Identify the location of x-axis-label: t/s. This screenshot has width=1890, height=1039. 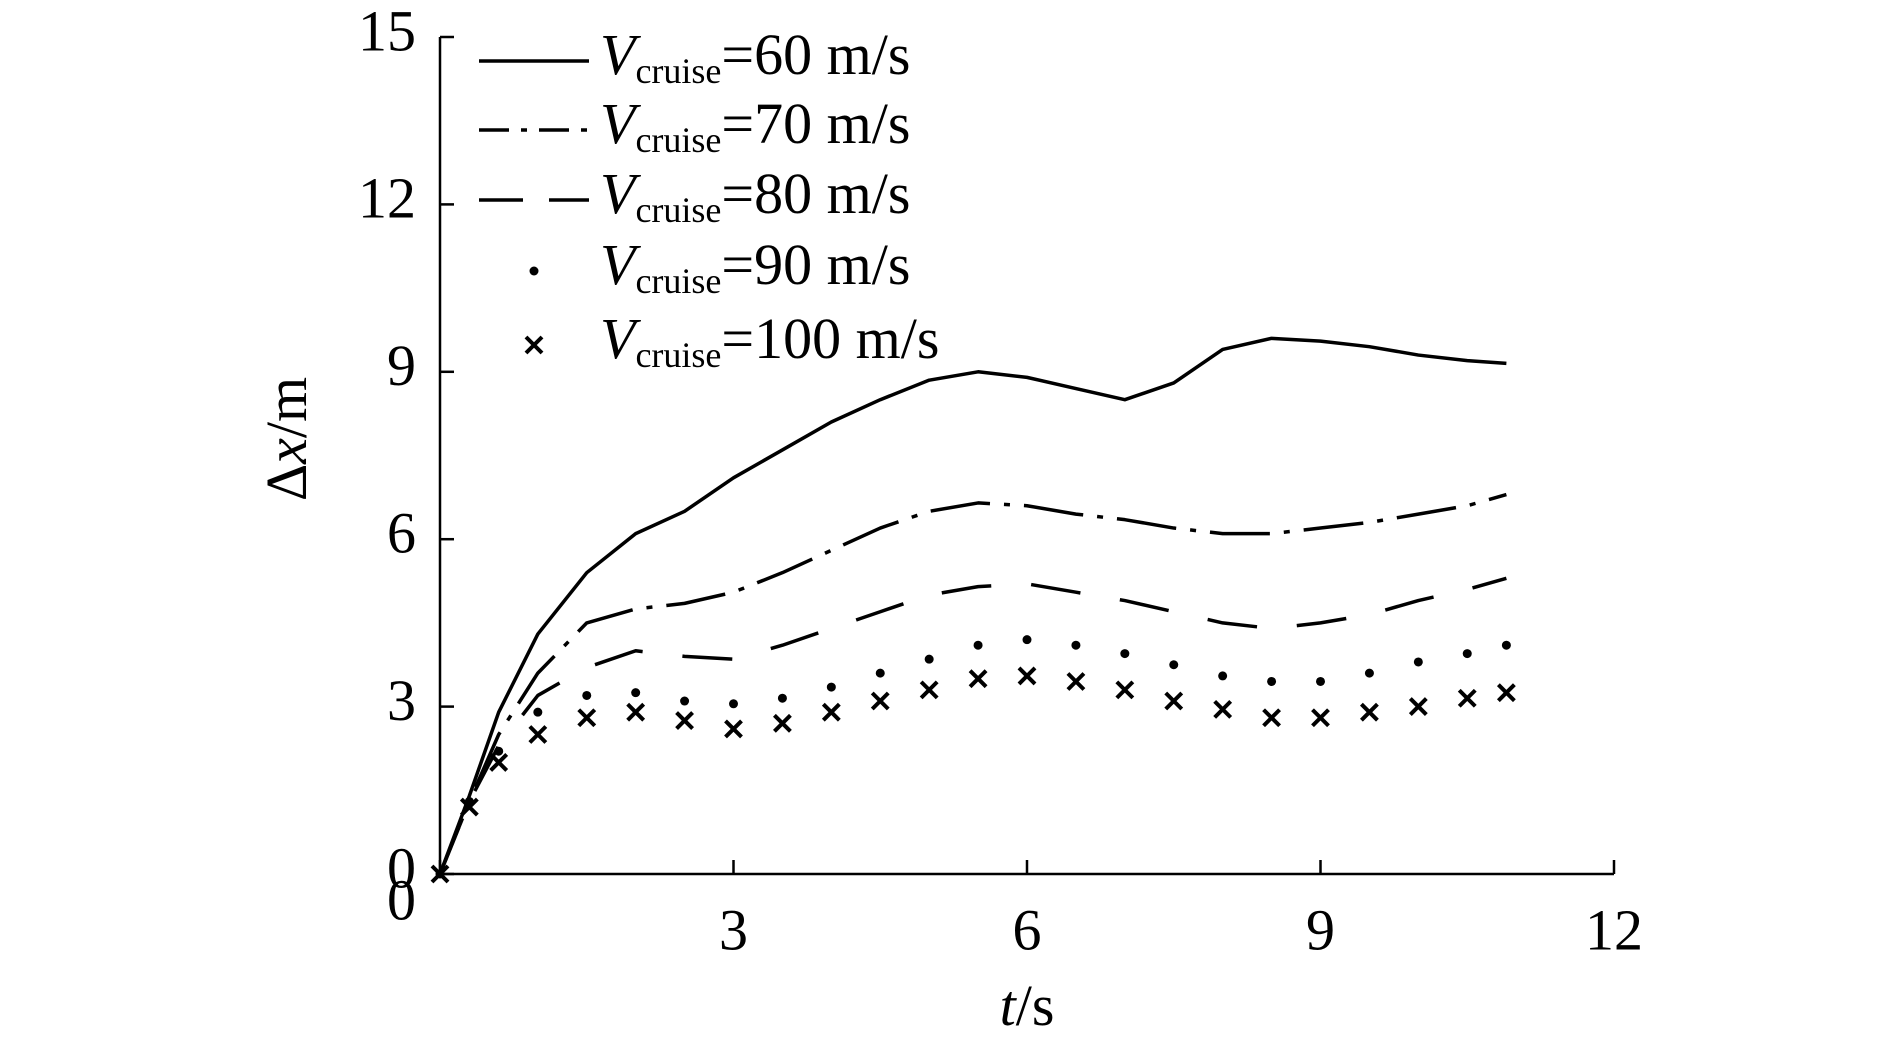
(1027, 1005).